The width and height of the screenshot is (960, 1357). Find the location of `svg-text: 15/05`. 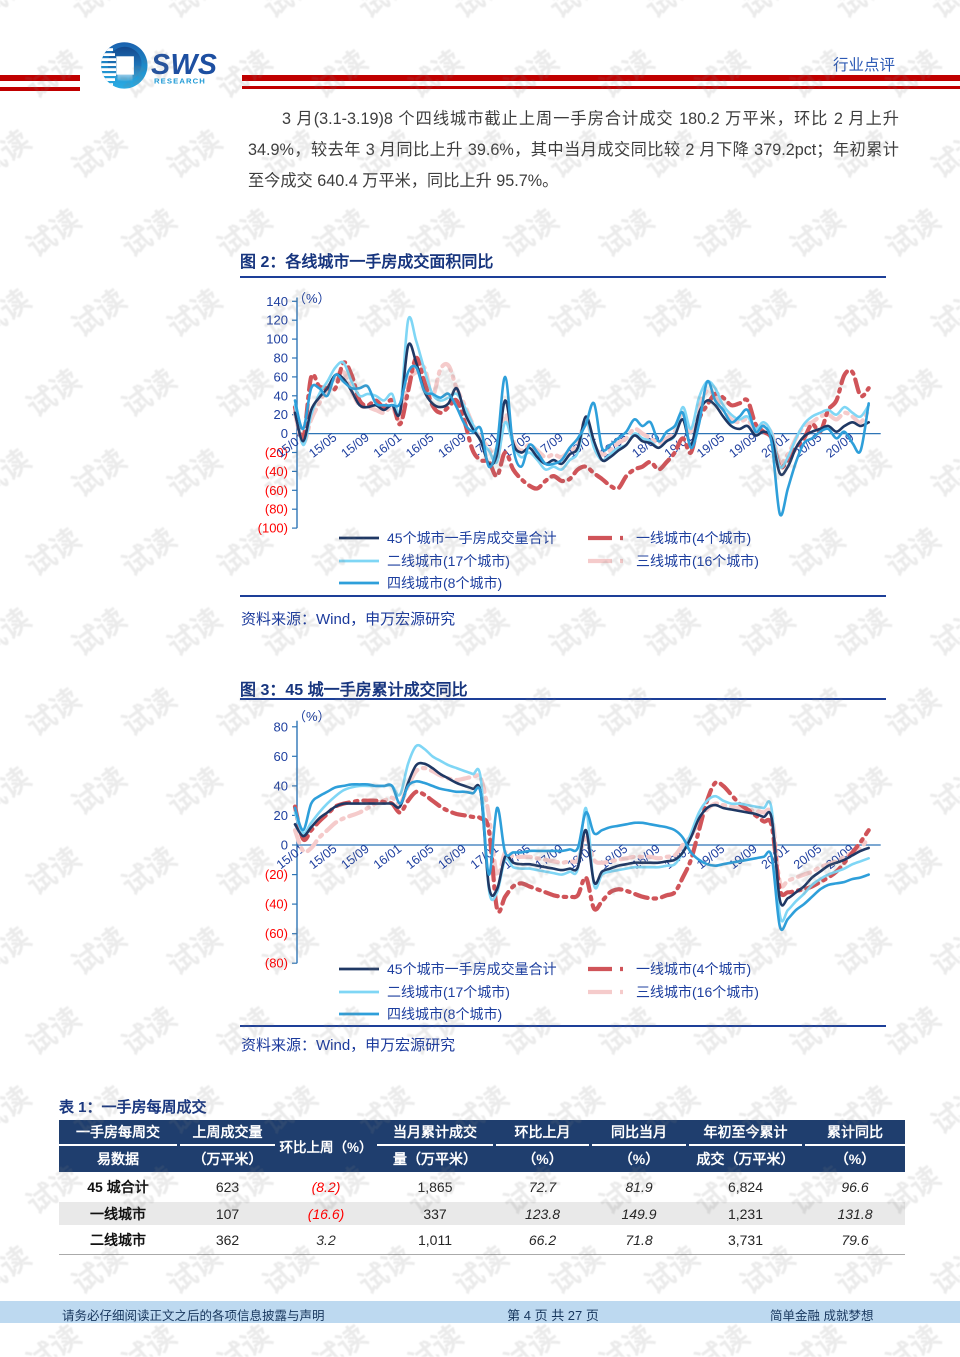

svg-text: 15/05 is located at coordinates (322, 445).